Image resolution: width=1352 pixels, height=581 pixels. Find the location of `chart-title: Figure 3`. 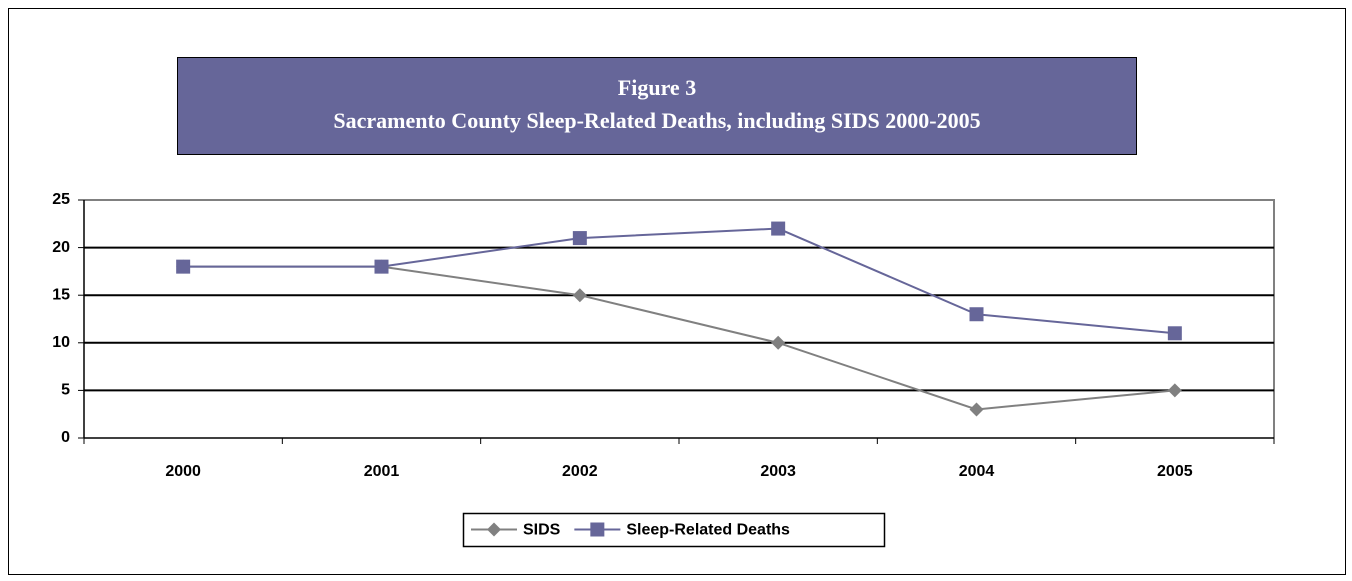

chart-title: Figure 3 is located at coordinates (657, 87).